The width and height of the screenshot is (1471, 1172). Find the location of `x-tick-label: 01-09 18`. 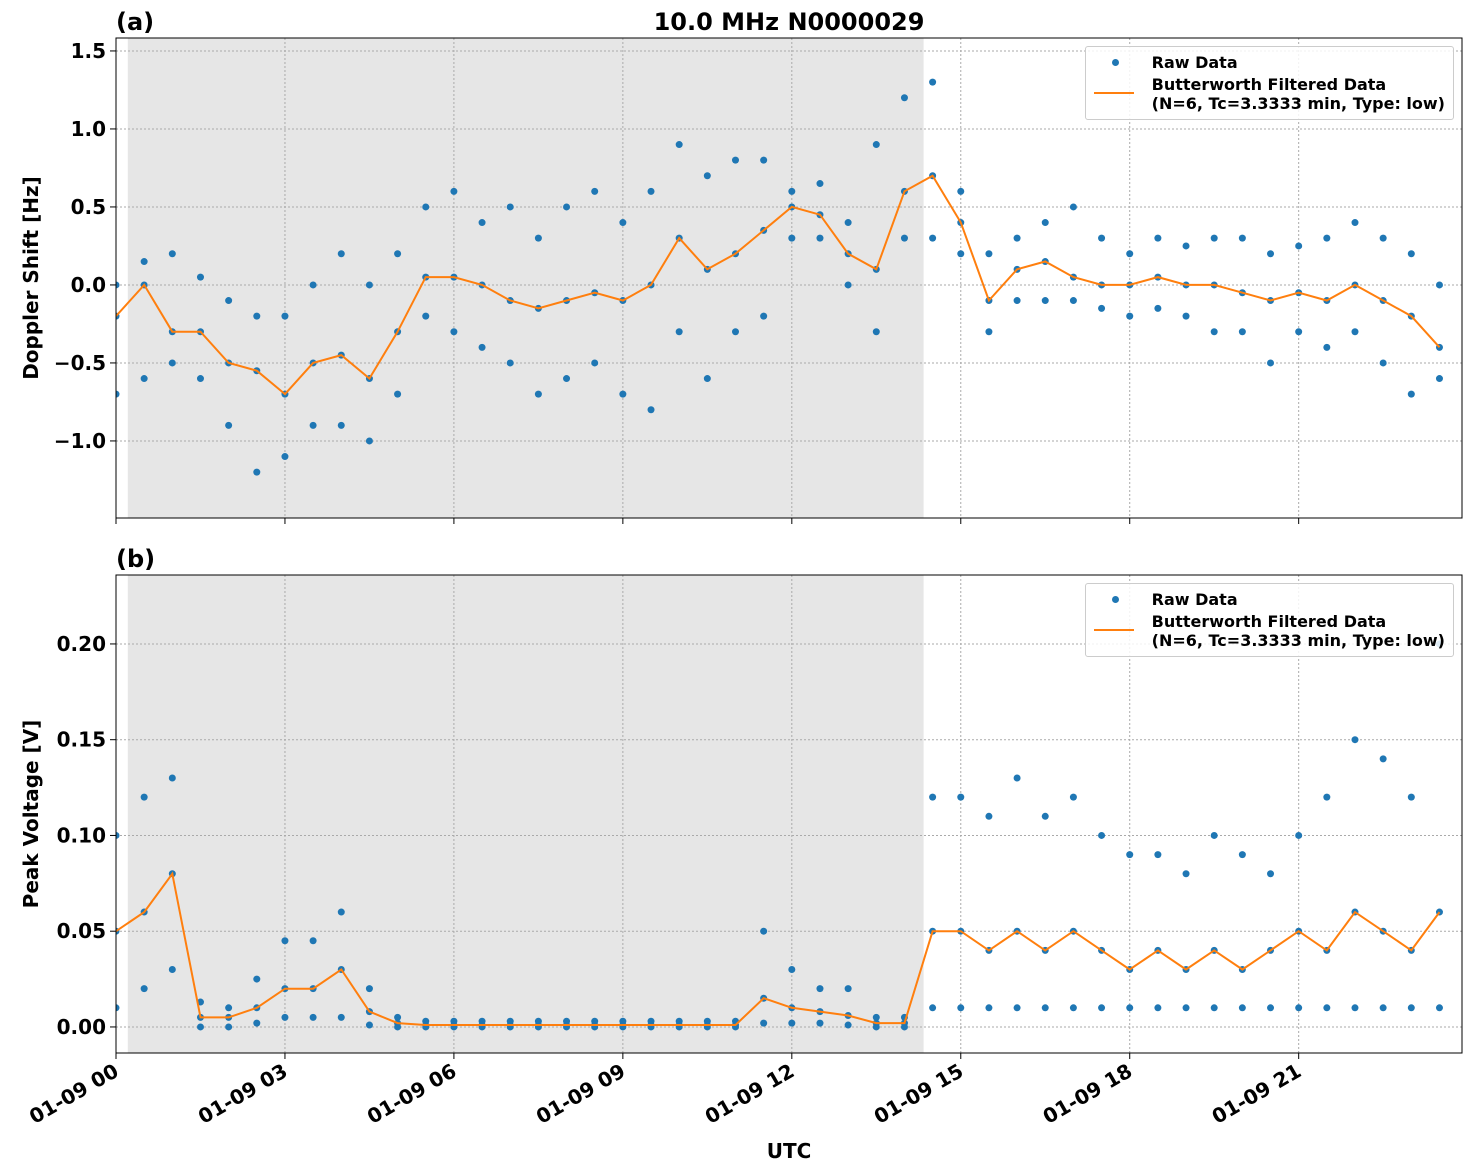

x-tick-label: 01-09 18 is located at coordinates (1088, 1094).